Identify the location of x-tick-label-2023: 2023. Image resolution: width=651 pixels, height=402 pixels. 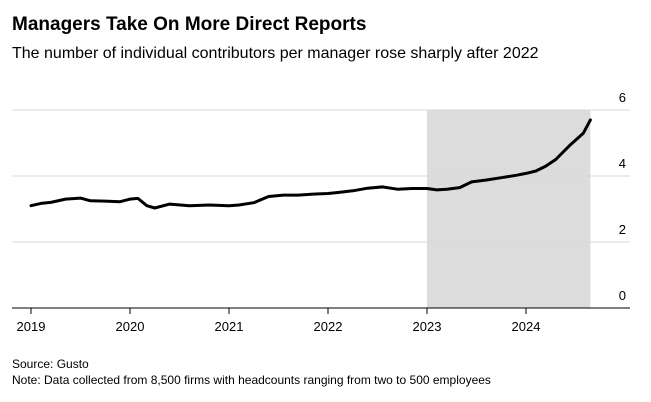
(427, 326).